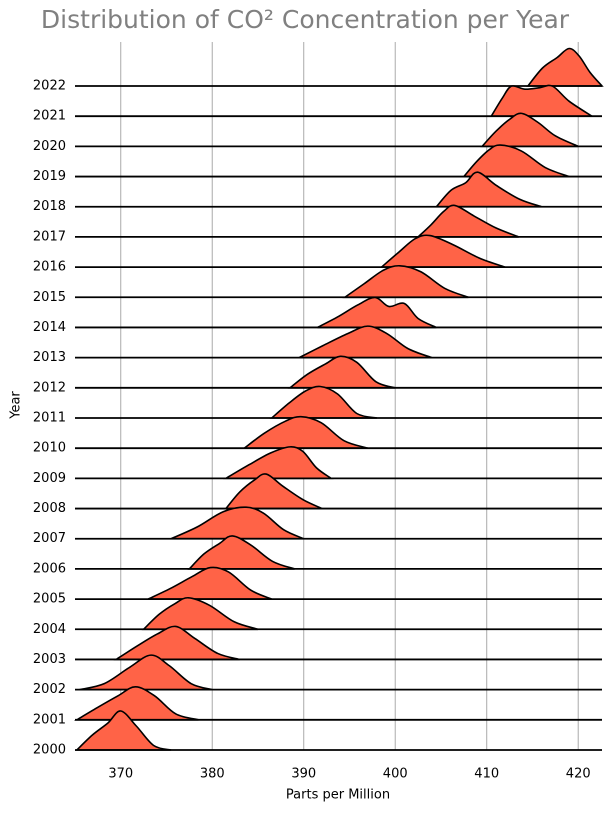  Describe the element at coordinates (49, 267) in the screenshot. I see `y-tick-label: 2016` at that location.